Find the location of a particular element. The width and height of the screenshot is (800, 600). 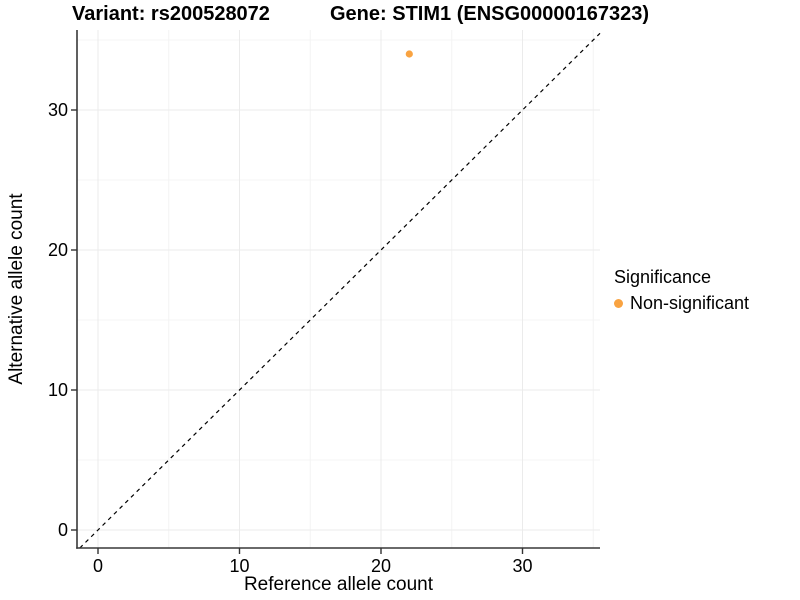

legend-item: Non-significant is located at coordinates (681, 303).